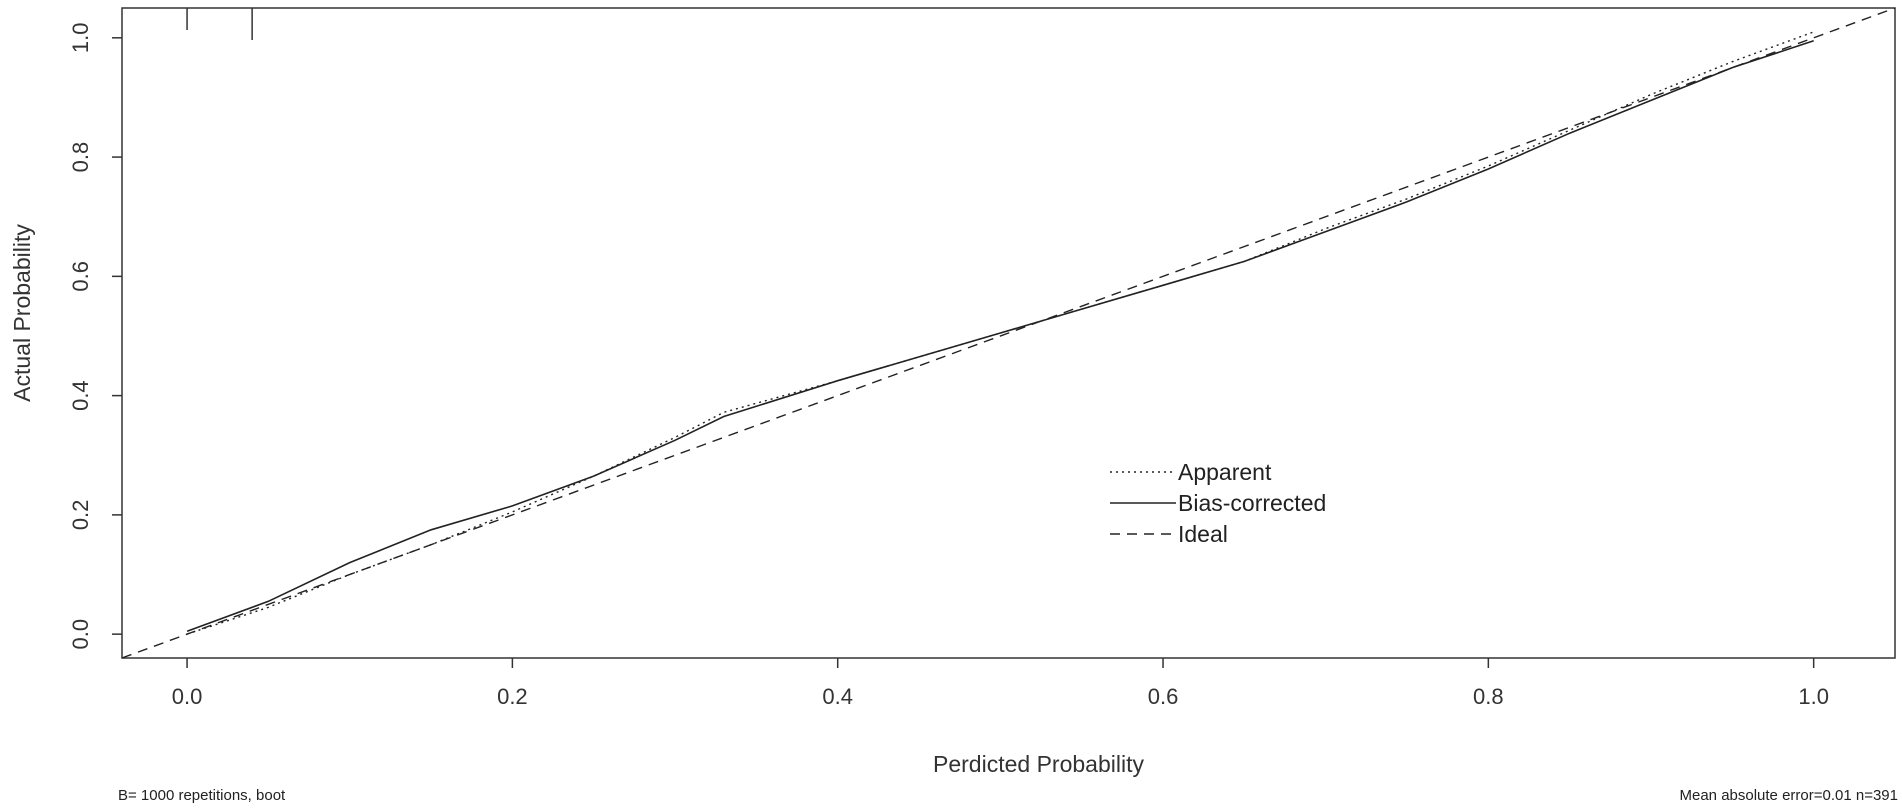 This screenshot has height=812, width=1902. Describe the element at coordinates (1203, 534) in the screenshot. I see `legend-label: Ideal` at that location.